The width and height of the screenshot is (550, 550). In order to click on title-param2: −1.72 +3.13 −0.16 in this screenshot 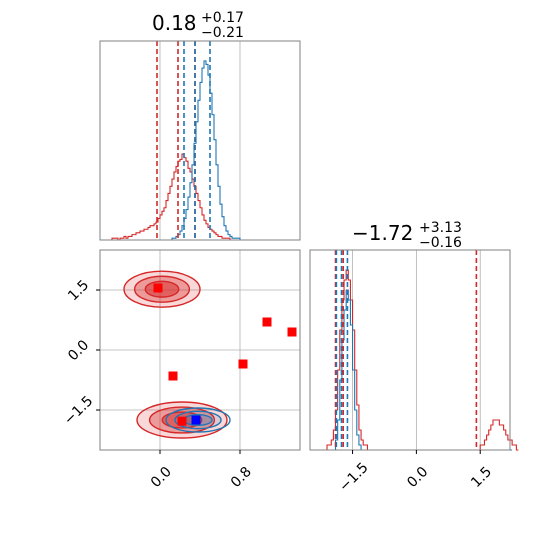, I will do `click(407, 235)`.